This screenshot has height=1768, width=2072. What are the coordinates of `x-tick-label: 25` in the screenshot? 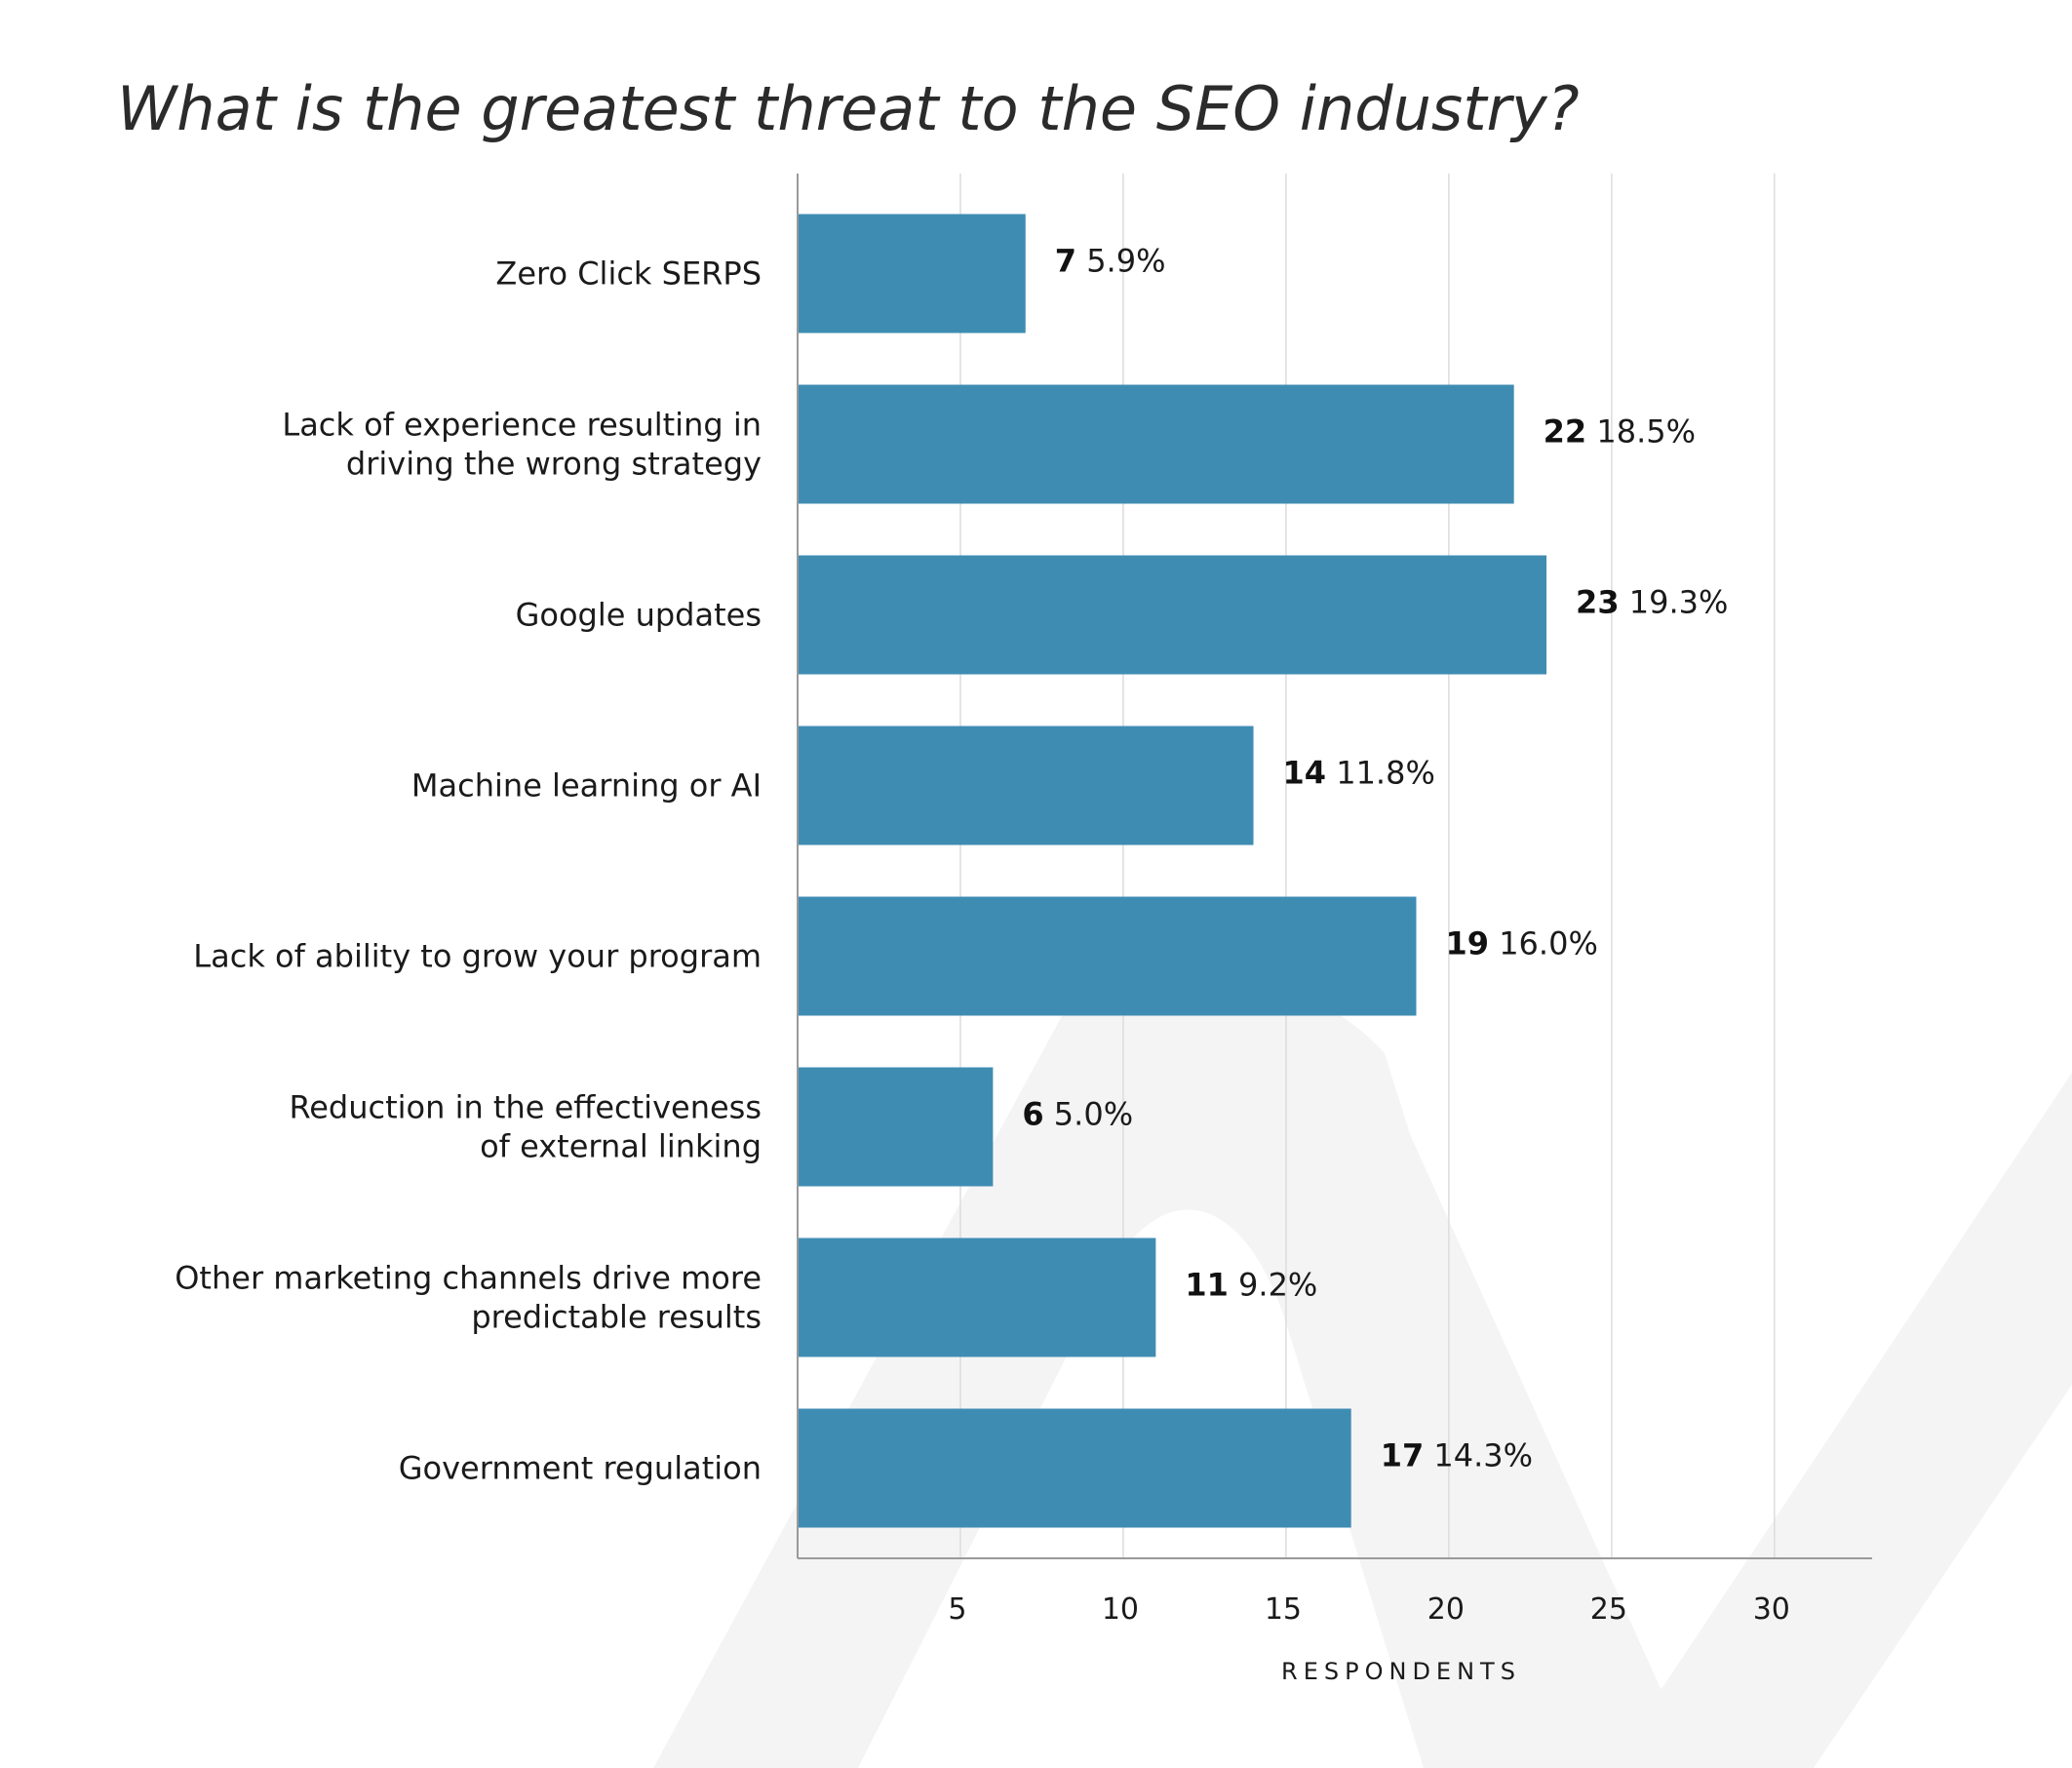 It's located at (1608, 1609).